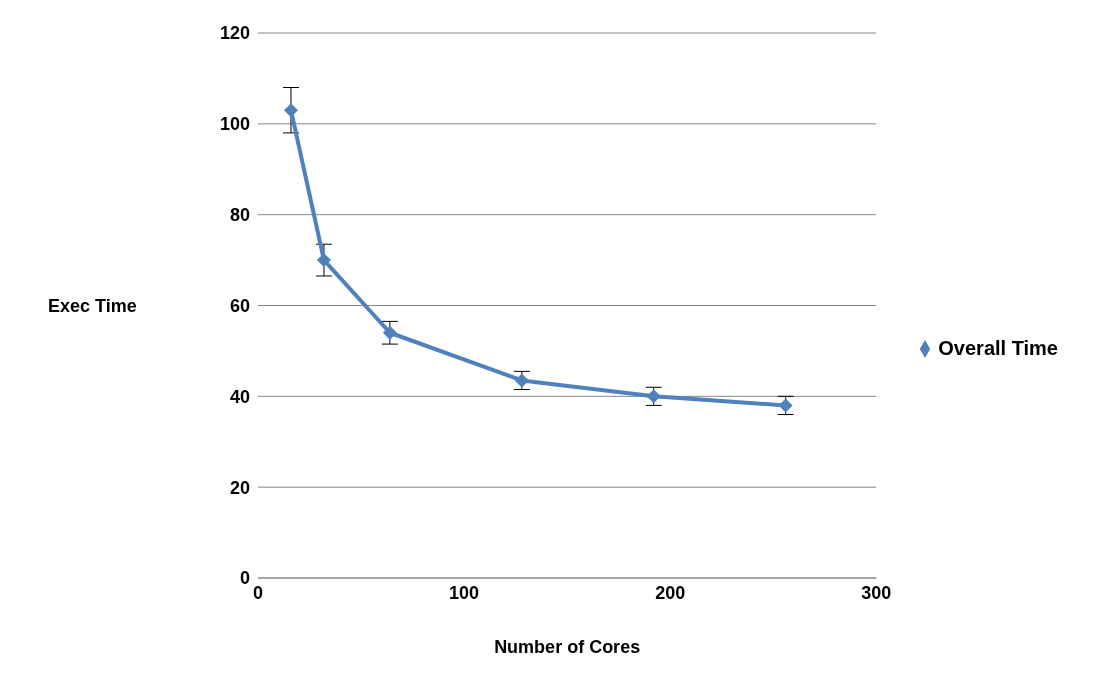 This screenshot has height=698, width=1094. I want to click on y-tick-label: 40, so click(239, 396).